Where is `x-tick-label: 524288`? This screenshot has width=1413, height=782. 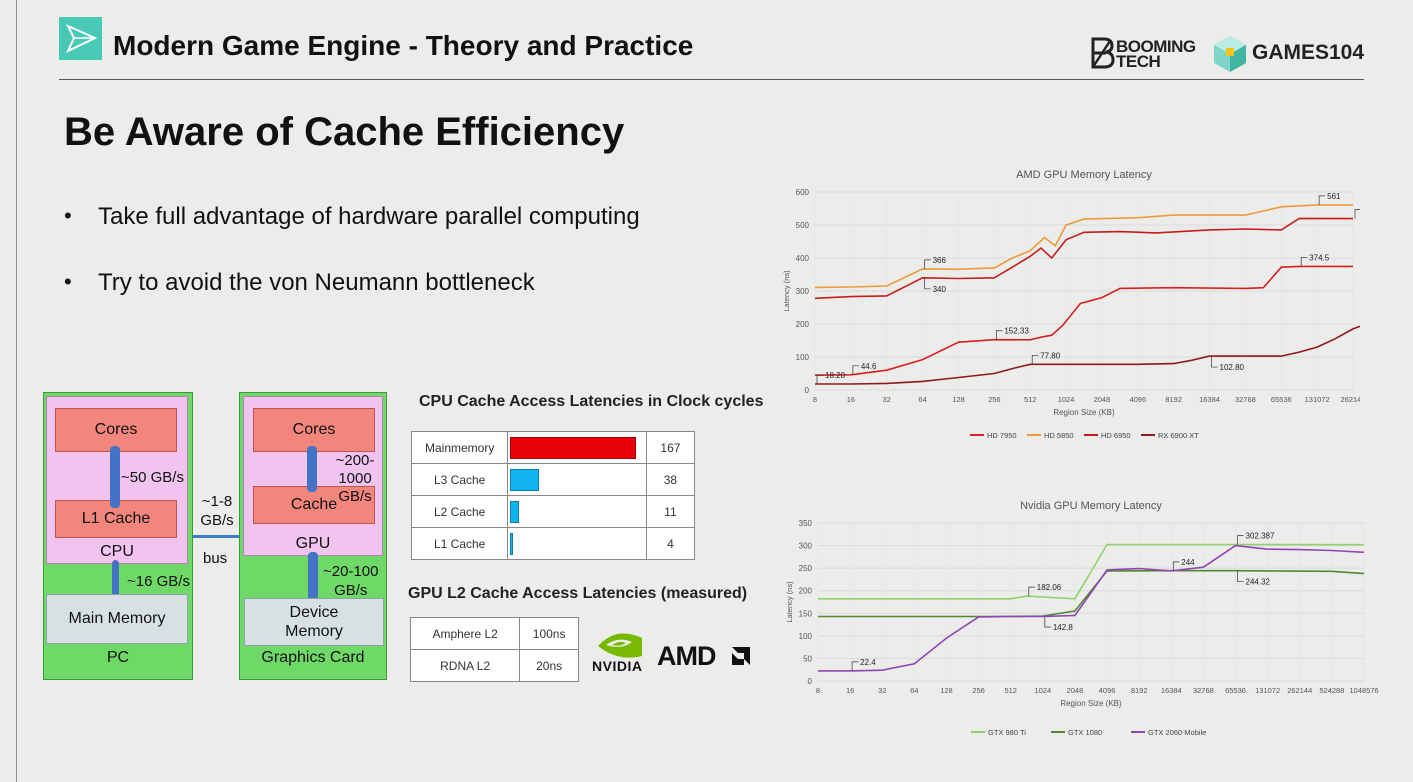 x-tick-label: 524288 is located at coordinates (1331, 690).